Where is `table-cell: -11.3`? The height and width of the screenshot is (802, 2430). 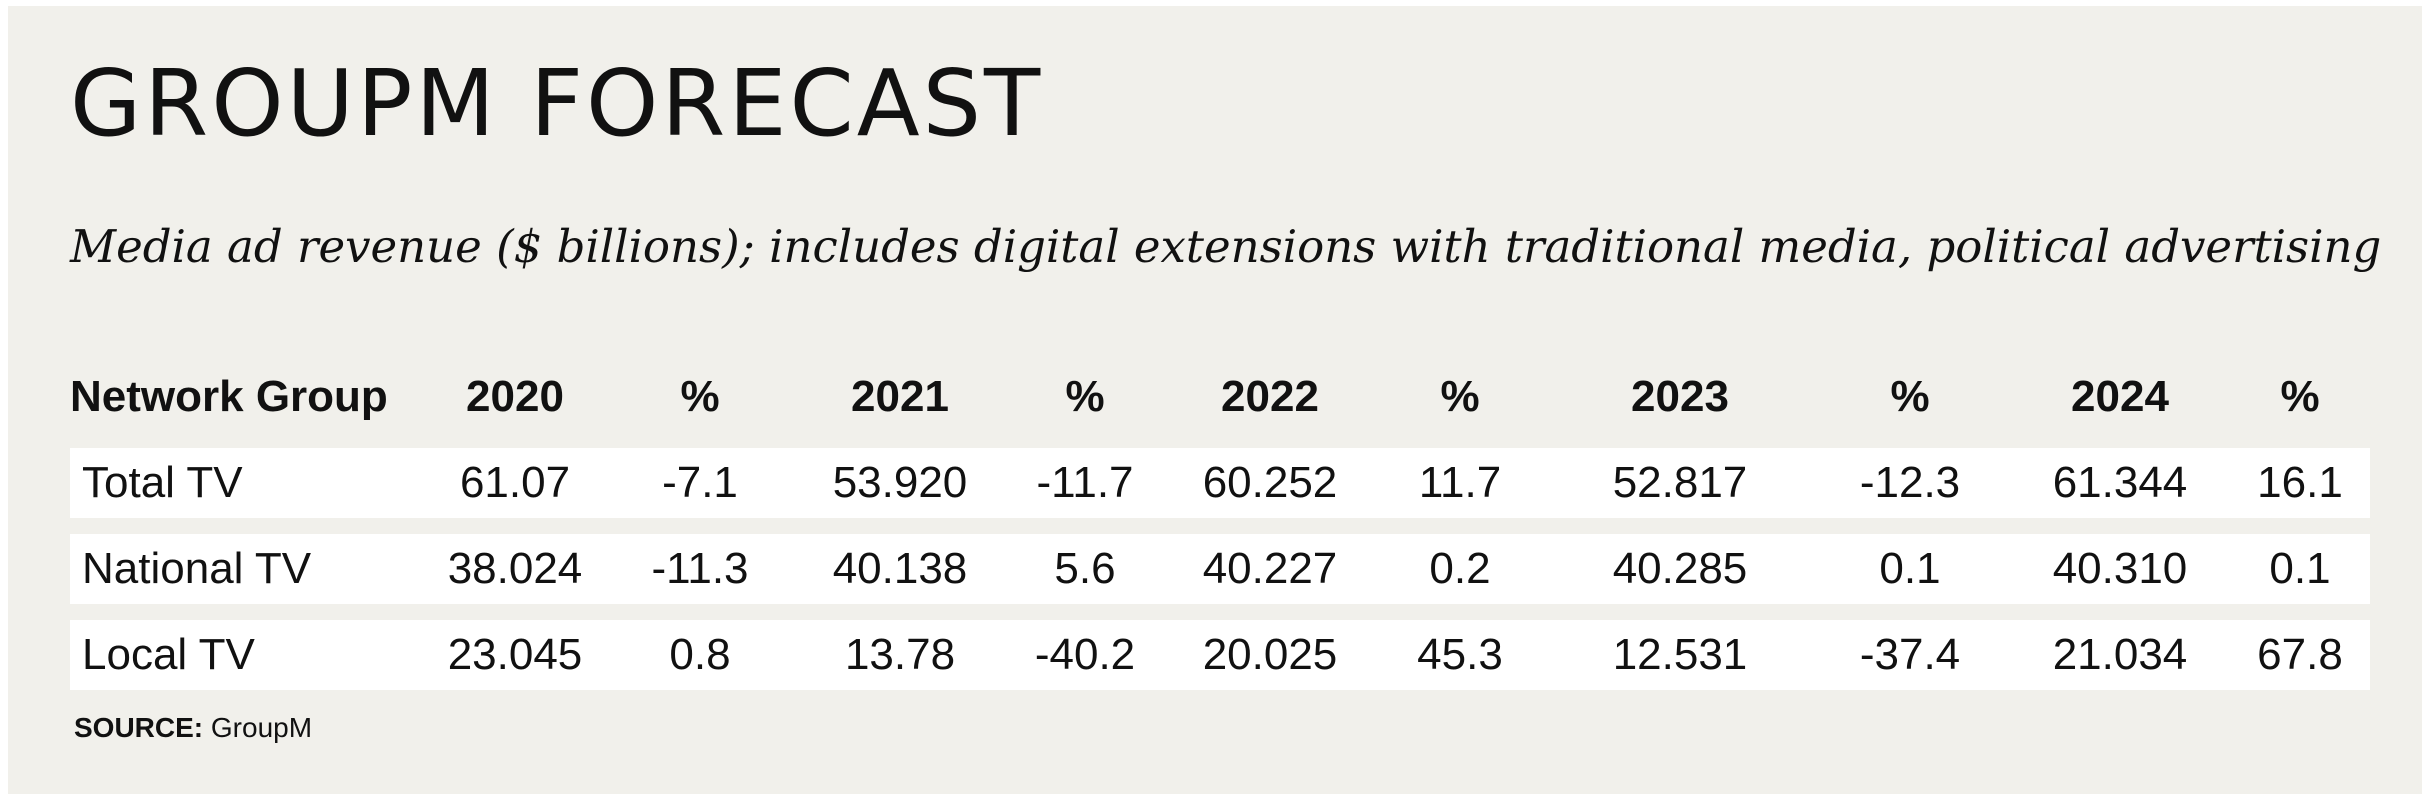 table-cell: -11.3 is located at coordinates (700, 569).